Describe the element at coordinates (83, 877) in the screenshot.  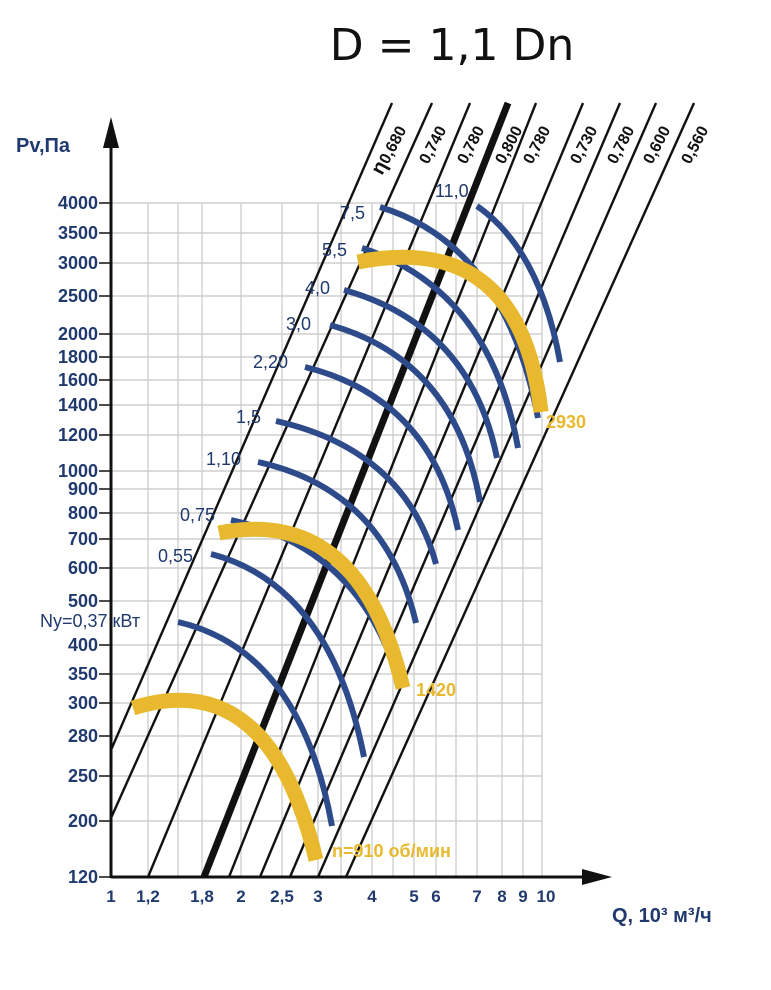
I see `y-tick-label: 120` at that location.